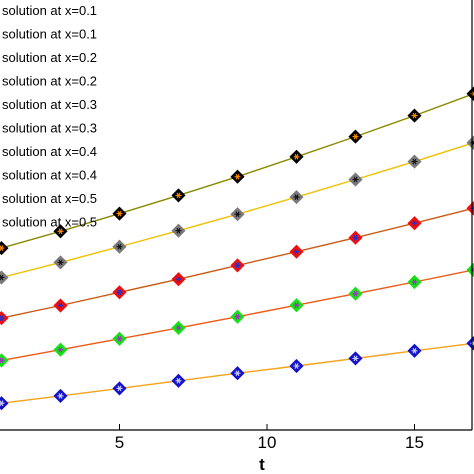 The image size is (474, 474). Describe the element at coordinates (267, 442) in the screenshot. I see `x-tick-label: 10` at that location.